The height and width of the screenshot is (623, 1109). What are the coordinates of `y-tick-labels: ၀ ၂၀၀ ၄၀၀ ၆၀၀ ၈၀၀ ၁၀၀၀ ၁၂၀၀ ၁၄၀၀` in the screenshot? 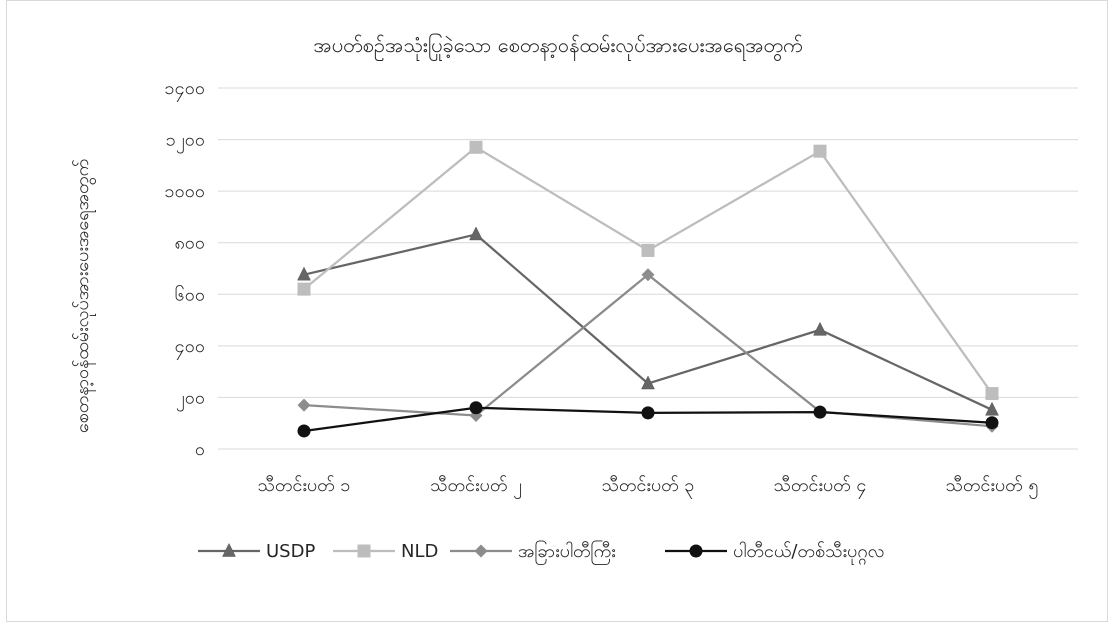 It's located at (185, 269).